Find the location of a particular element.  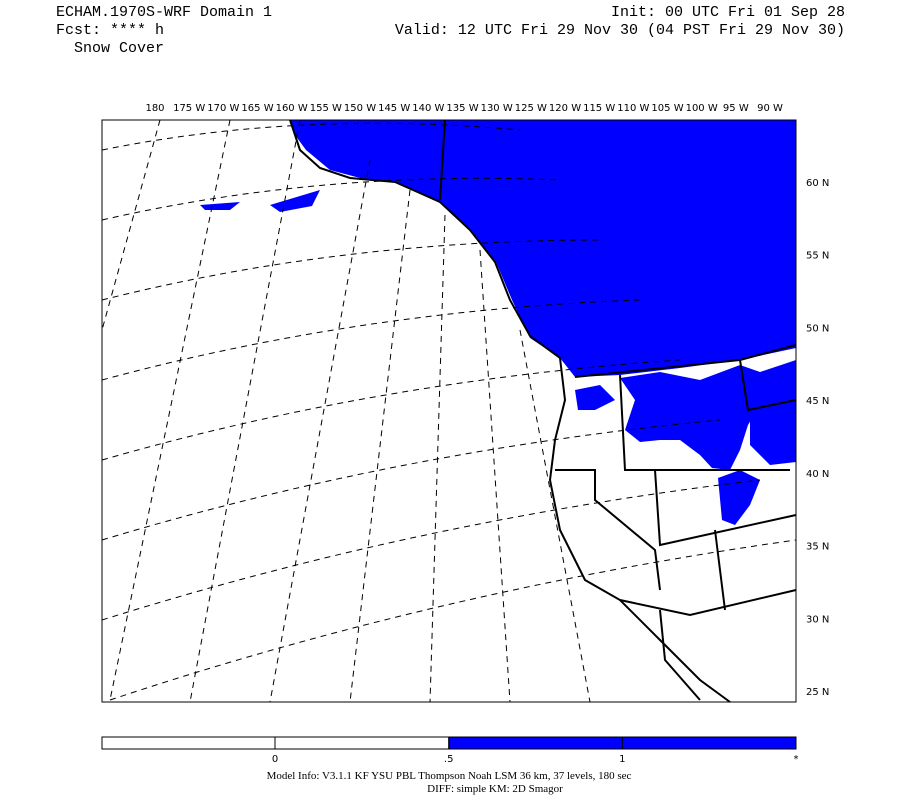

longitude-label: 115 W is located at coordinates (599, 108).